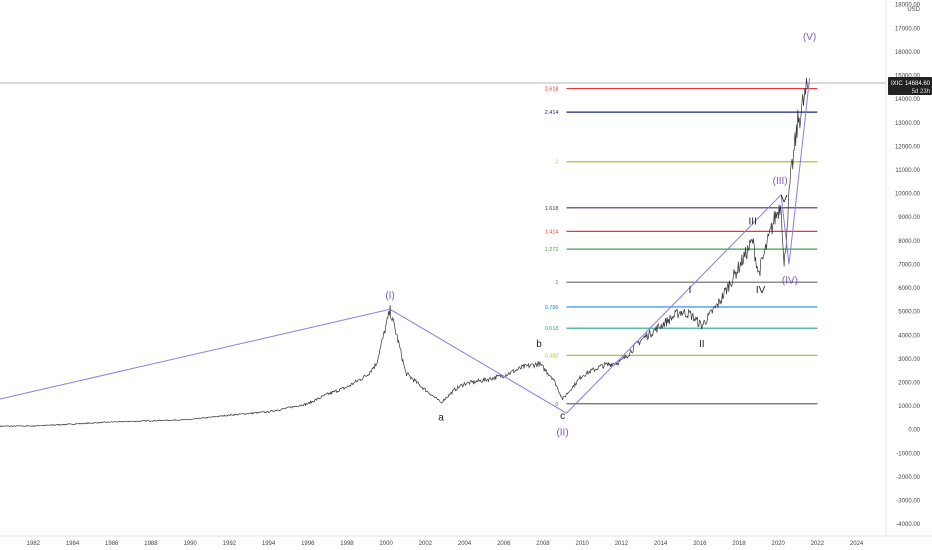 This screenshot has height=550, width=932. What do you see at coordinates (552, 209) in the screenshot?
I see `fib-level-label: 1.618` at bounding box center [552, 209].